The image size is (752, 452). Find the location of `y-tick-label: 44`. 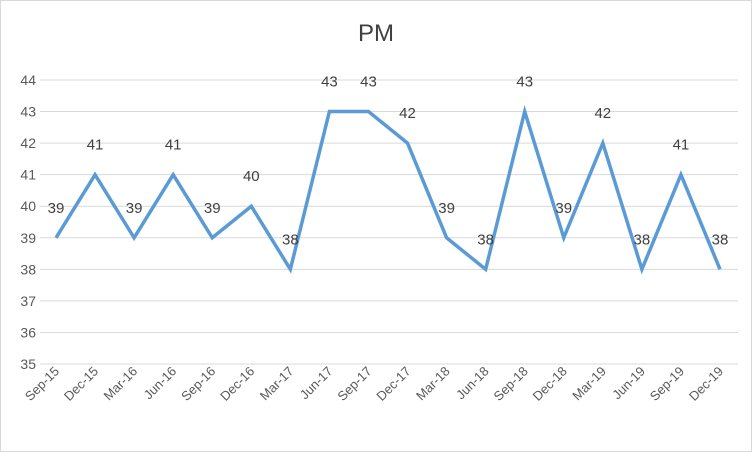

y-tick-label: 44 is located at coordinates (28, 80).